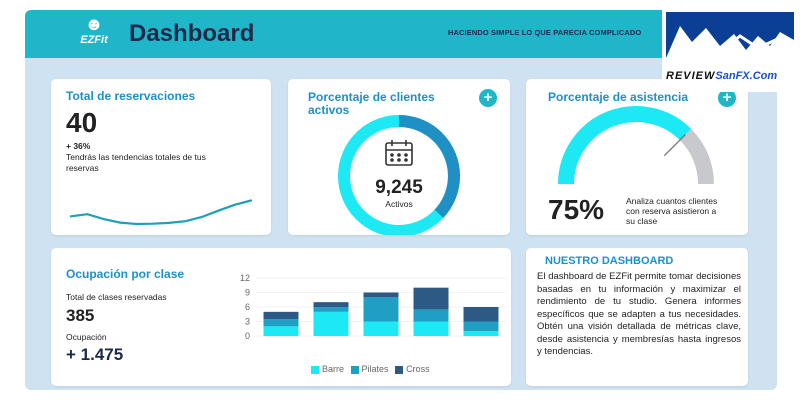 The width and height of the screenshot is (800, 400). Describe the element at coordinates (488, 98) in the screenshot. I see `add-active-clients-button: +` at that location.